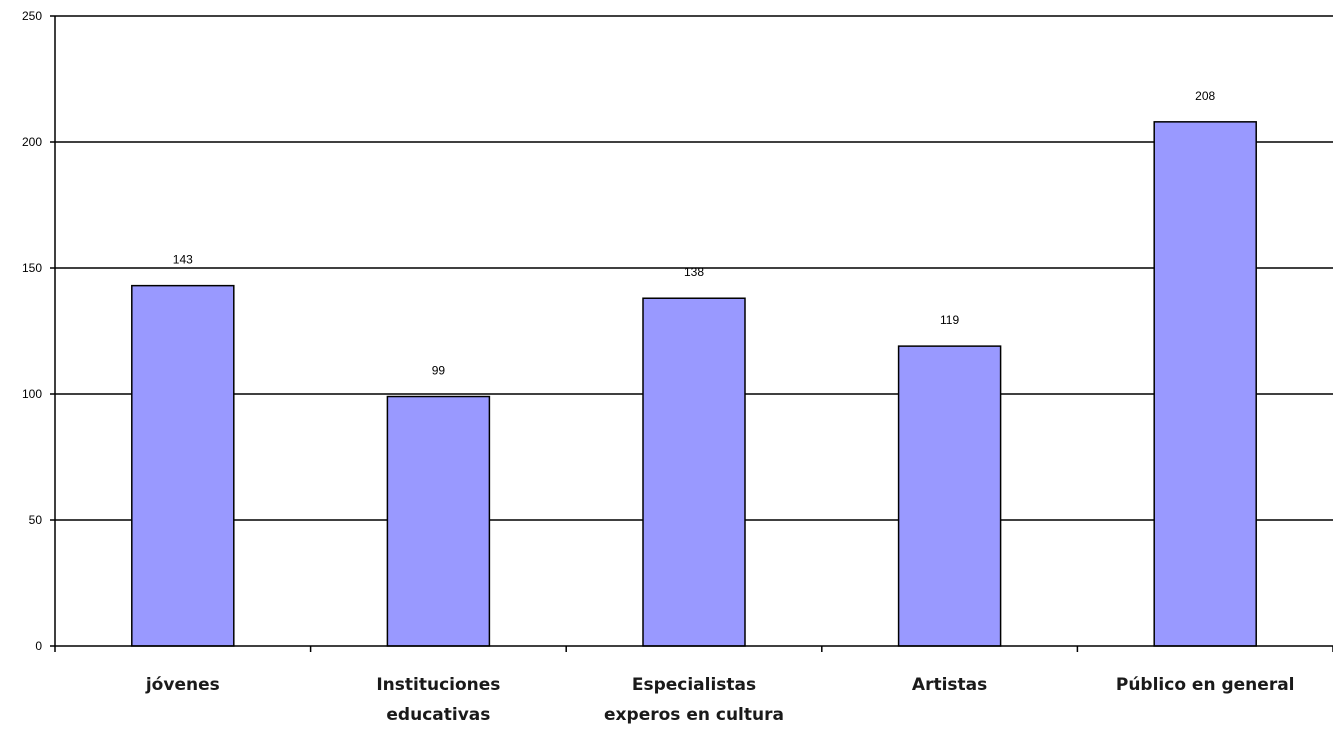  What do you see at coordinates (32, 394) in the screenshot?
I see `y-tick-label: 100` at bounding box center [32, 394].